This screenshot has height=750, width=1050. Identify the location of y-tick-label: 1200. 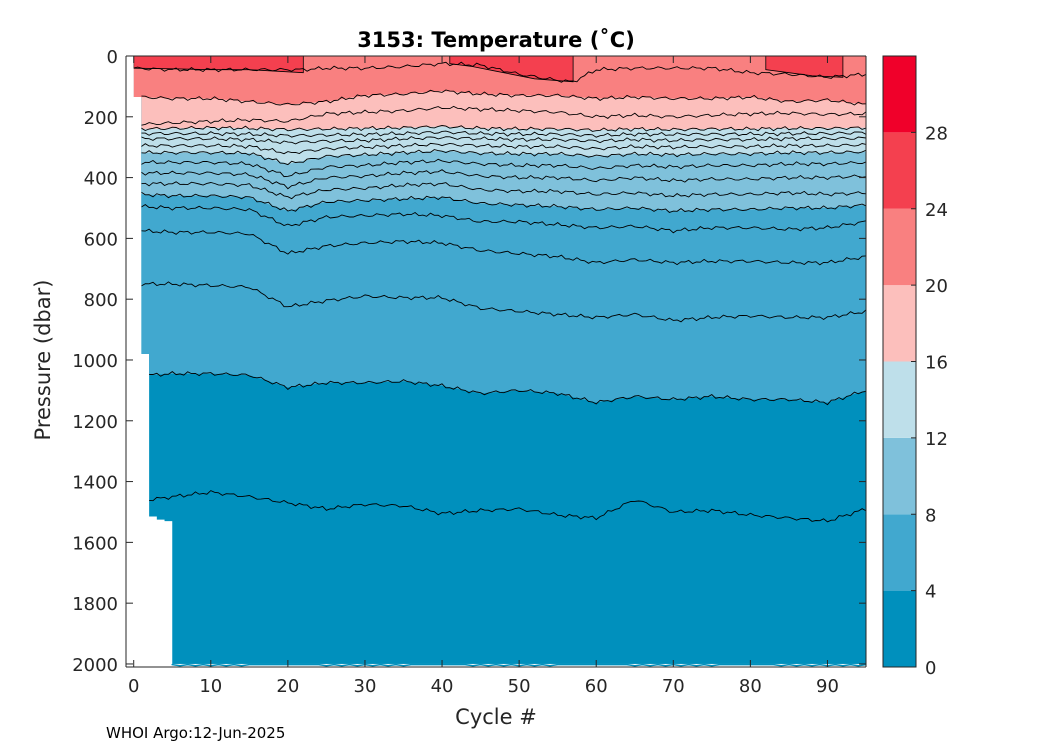
(95, 422).